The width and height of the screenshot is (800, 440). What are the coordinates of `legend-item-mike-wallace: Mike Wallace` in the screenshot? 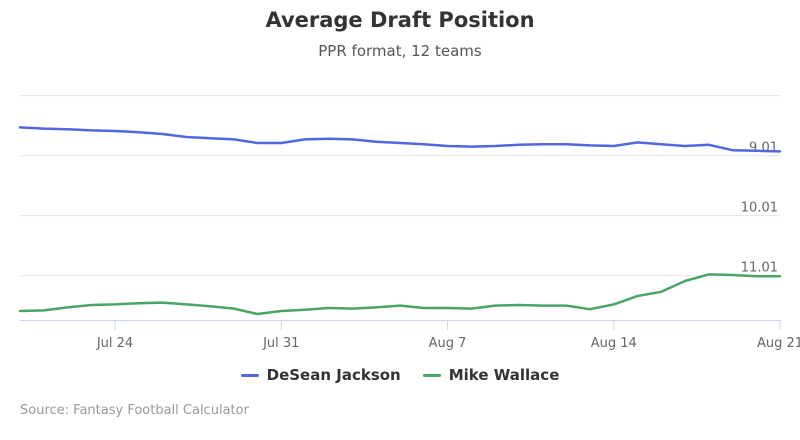 It's located at (491, 375).